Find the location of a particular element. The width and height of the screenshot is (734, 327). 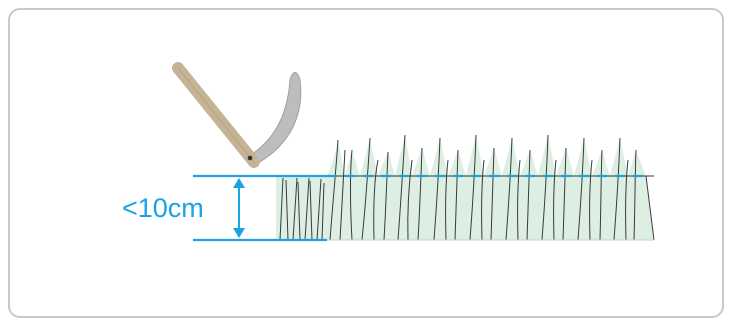

height-measure is located at coordinates (260, 208).